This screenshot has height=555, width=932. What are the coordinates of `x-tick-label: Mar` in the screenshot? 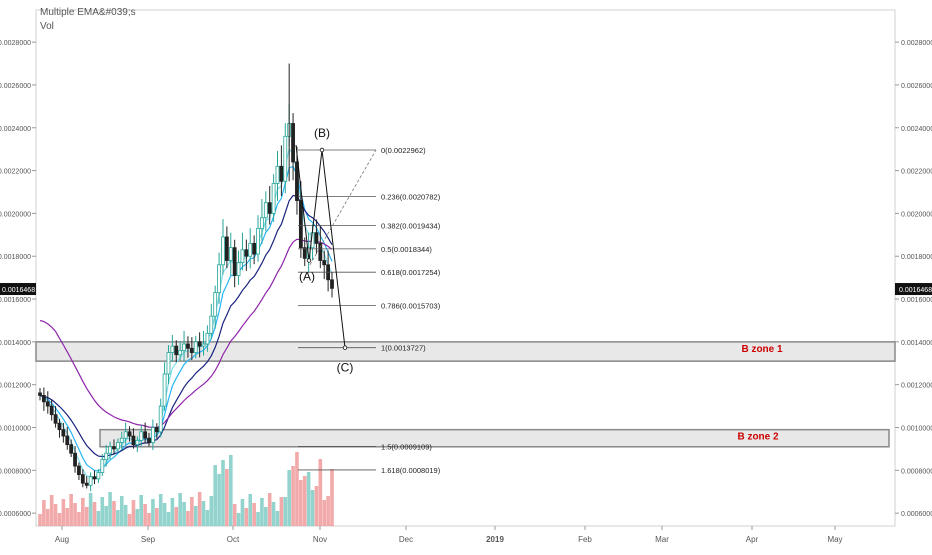 It's located at (662, 539).